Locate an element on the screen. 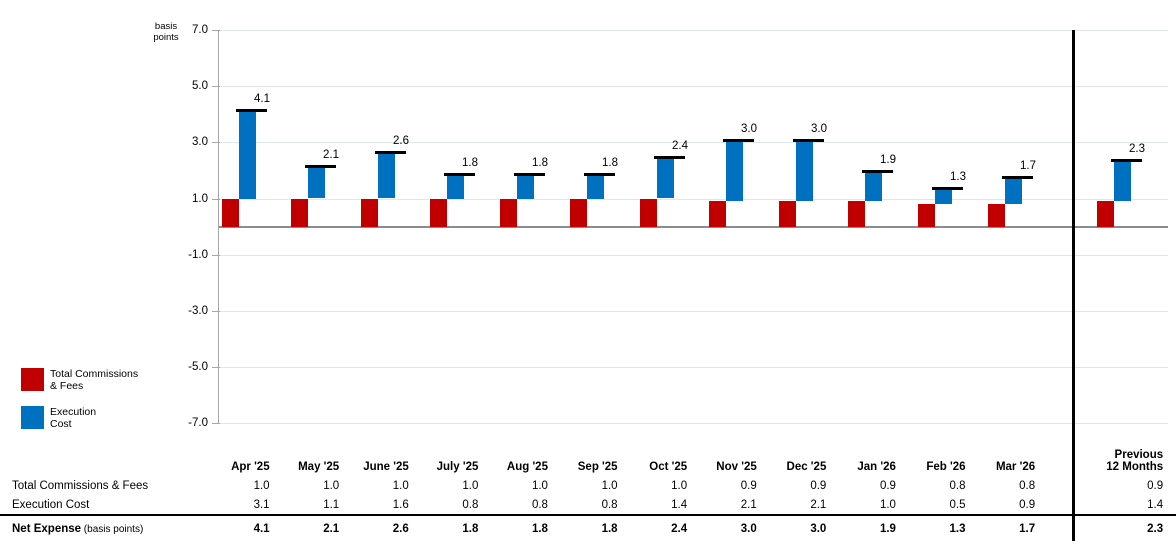  cell-commissions: 0.9 is located at coordinates (887, 486).